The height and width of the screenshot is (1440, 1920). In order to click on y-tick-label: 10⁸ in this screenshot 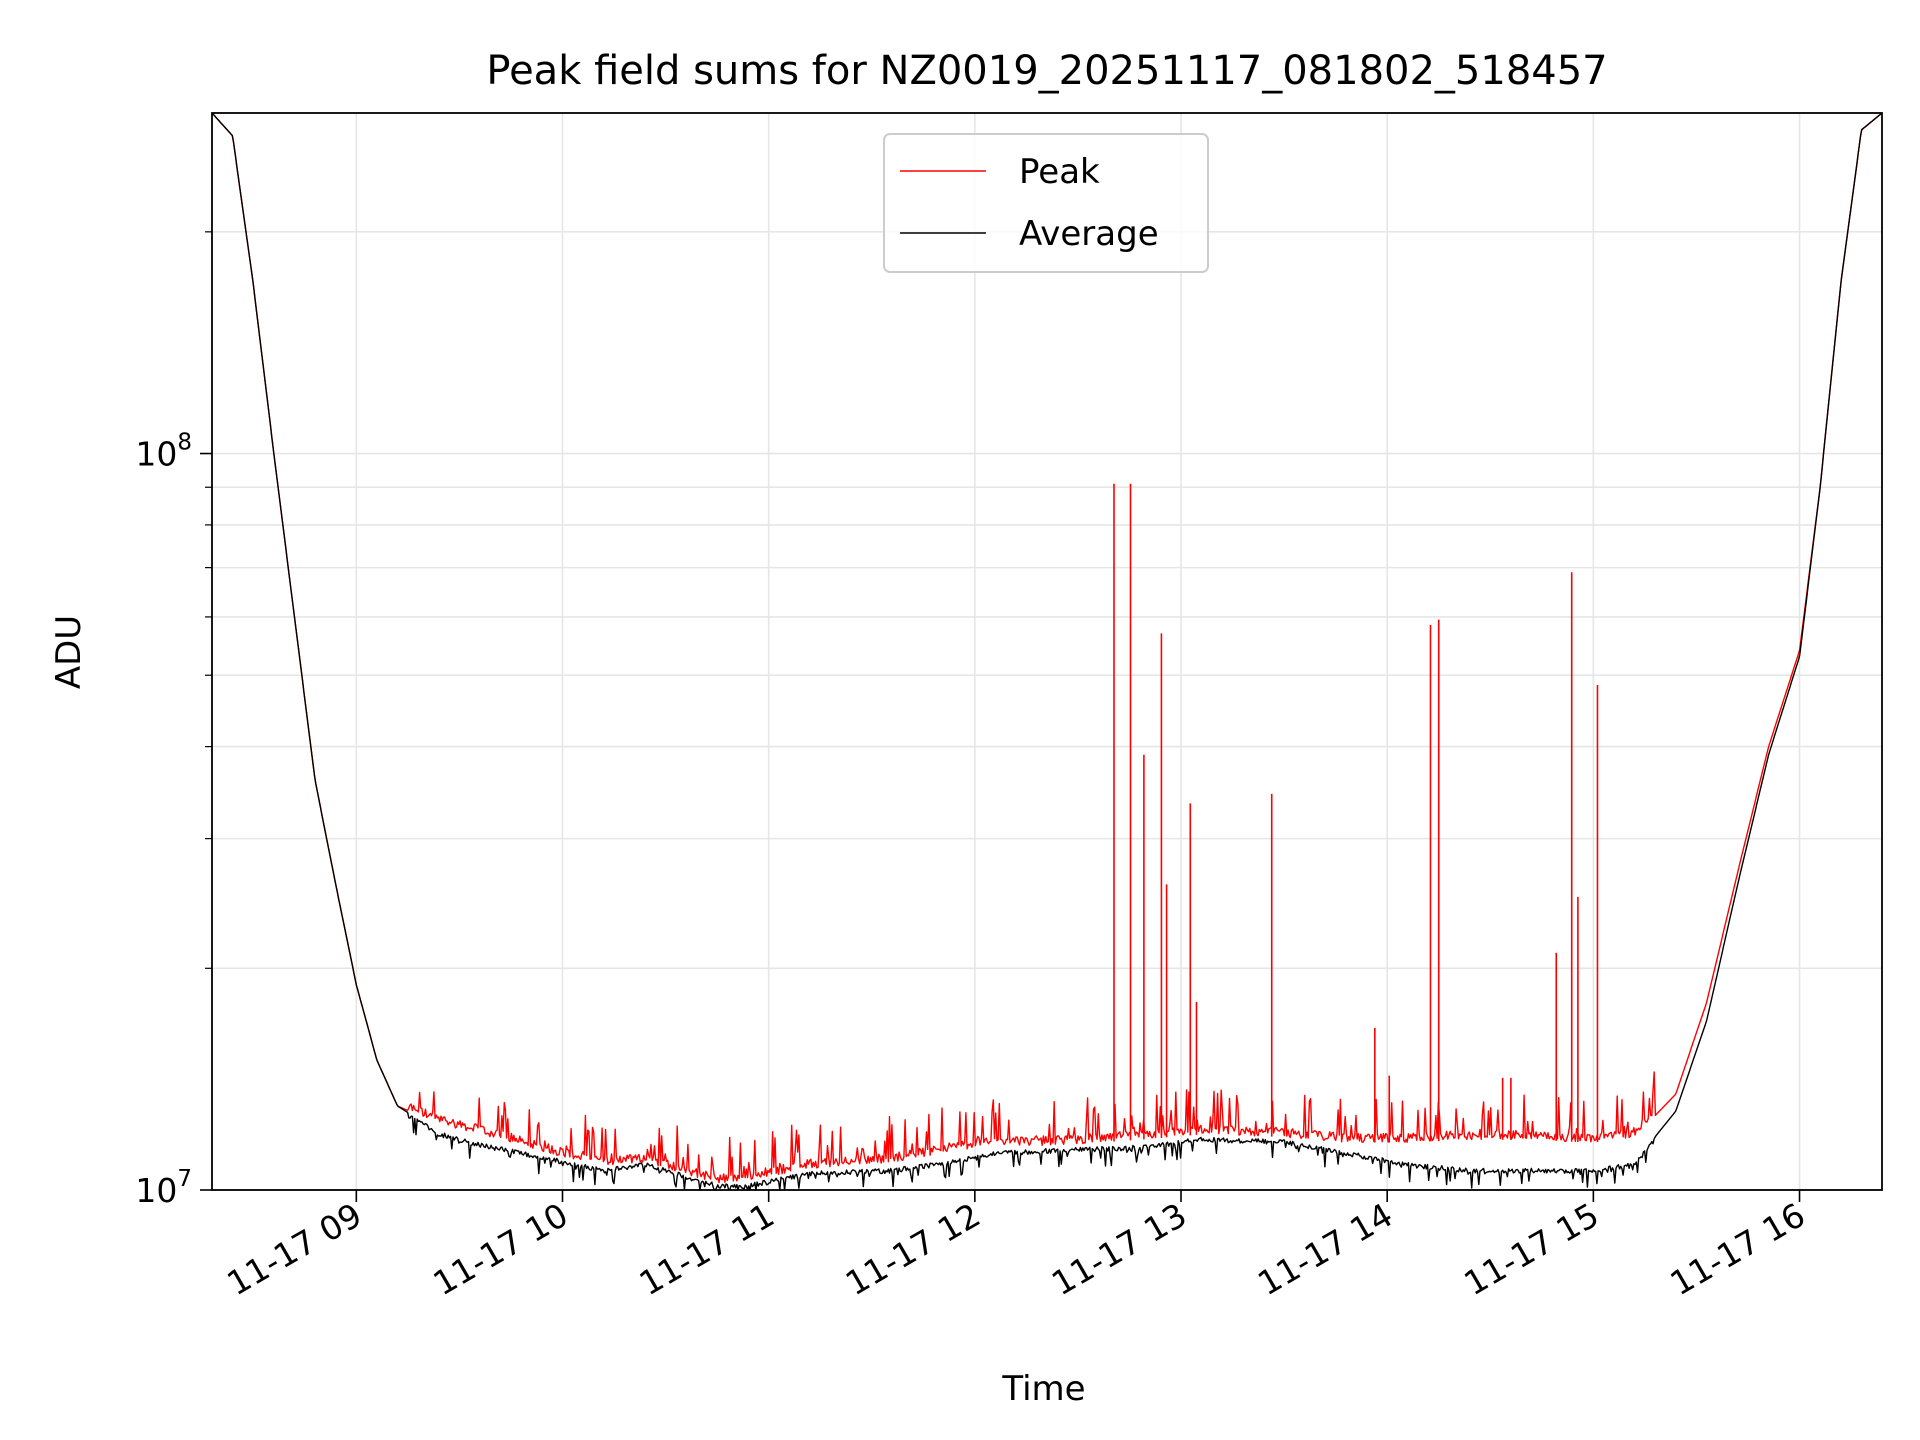, I will do `click(163, 452)`.